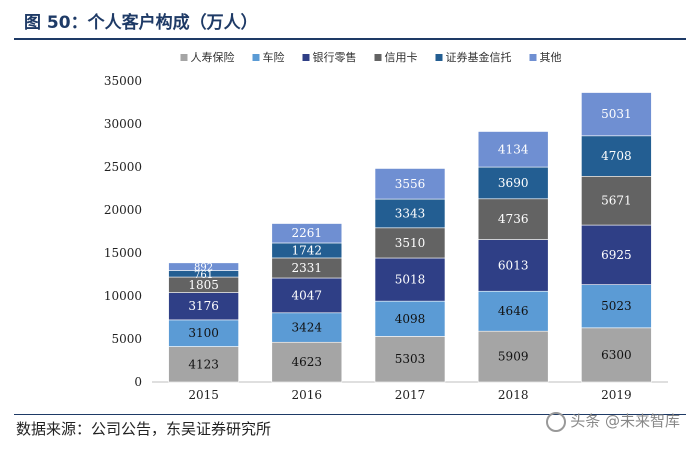  Describe the element at coordinates (350, 414) in the screenshot. I see `footer-divider` at that location.